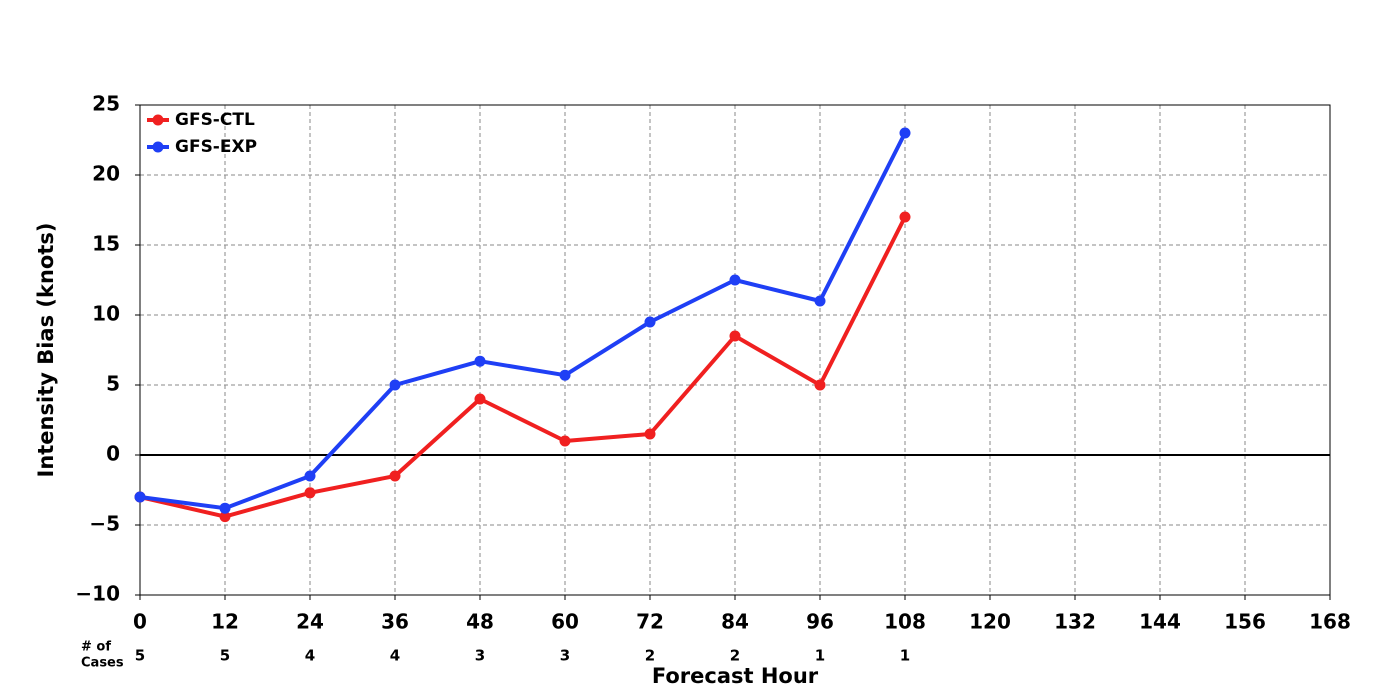  Describe the element at coordinates (96, 647) in the screenshot. I see `cases-label: # of` at that location.